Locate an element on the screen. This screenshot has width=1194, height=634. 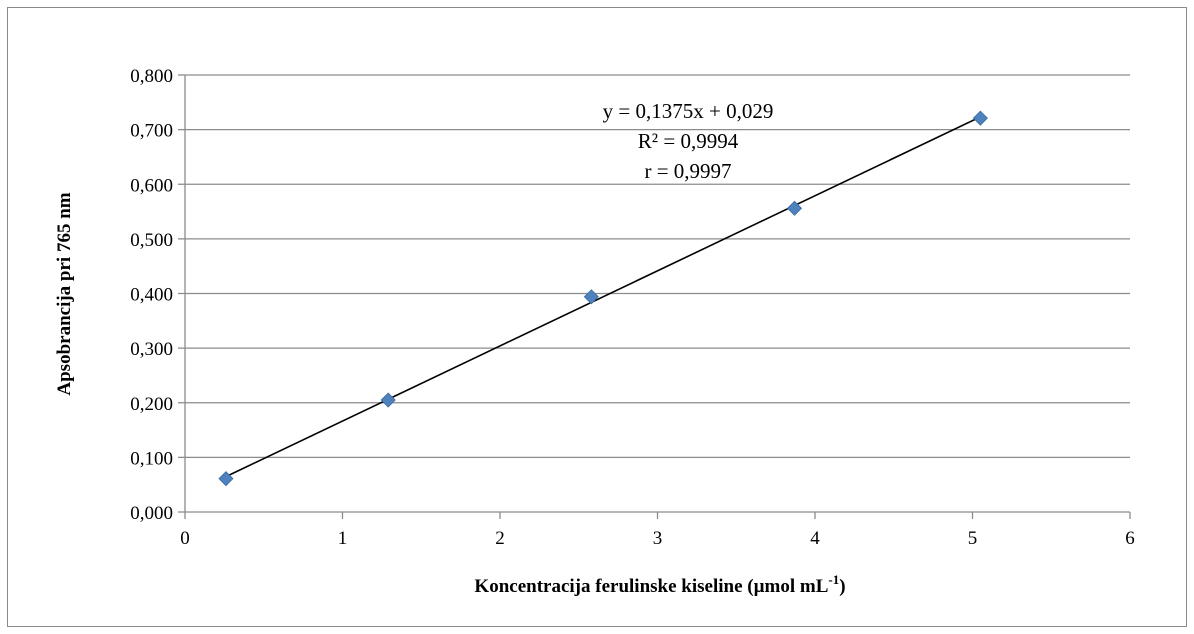
y-tick-label: 0,100 is located at coordinates (151, 458).